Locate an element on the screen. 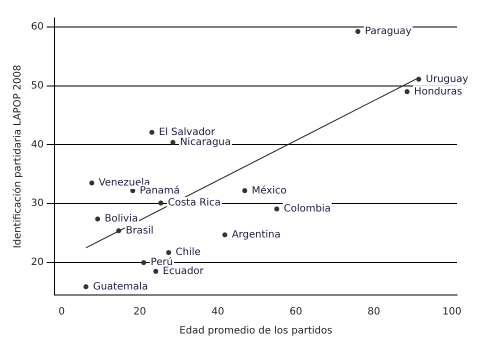 This screenshot has width=480, height=349. annotation: Paraguay is located at coordinates (388, 32).